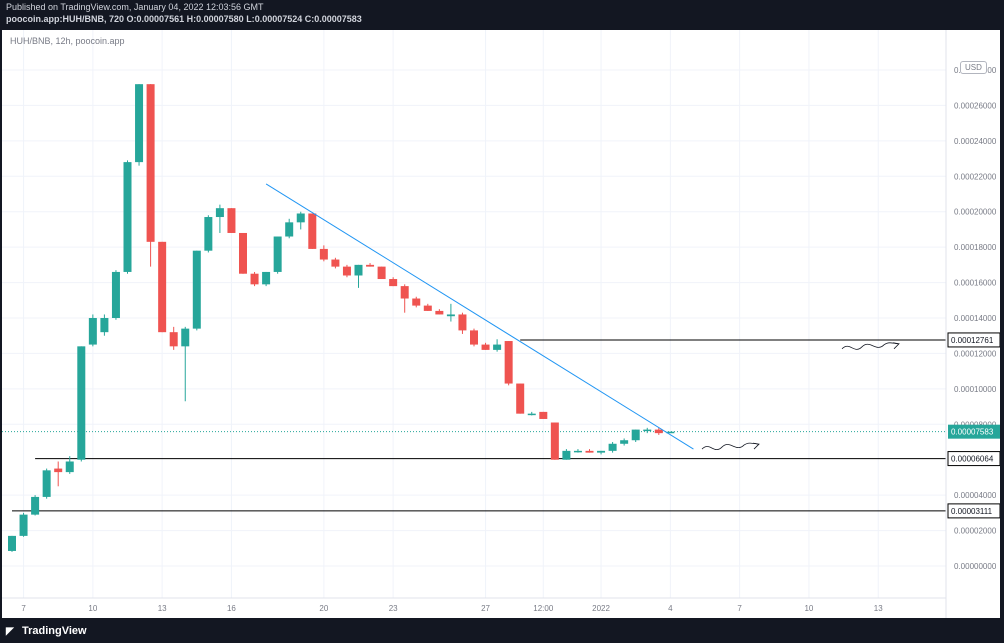 Image resolution: width=1004 pixels, height=643 pixels. I want to click on tv-logo-icon: ◤, so click(10, 631).